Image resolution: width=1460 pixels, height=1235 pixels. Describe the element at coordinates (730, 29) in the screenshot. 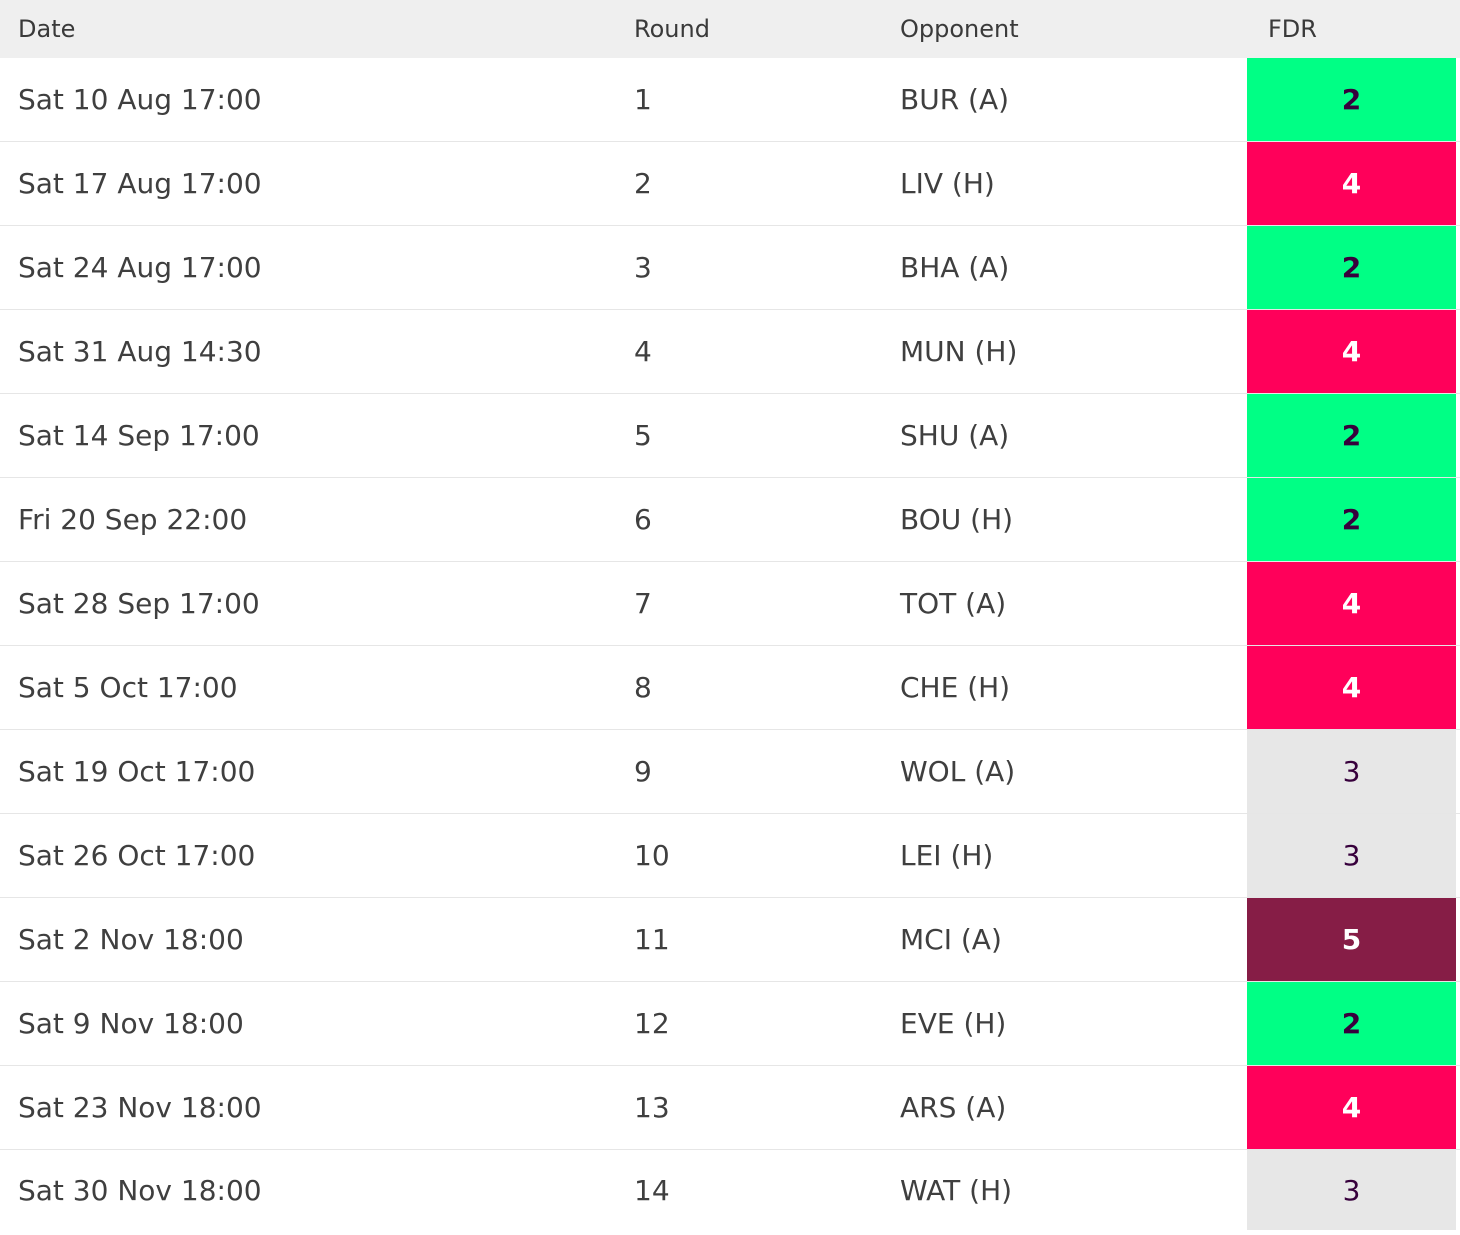

I see `table-header: Date Round Opponent FDR` at that location.